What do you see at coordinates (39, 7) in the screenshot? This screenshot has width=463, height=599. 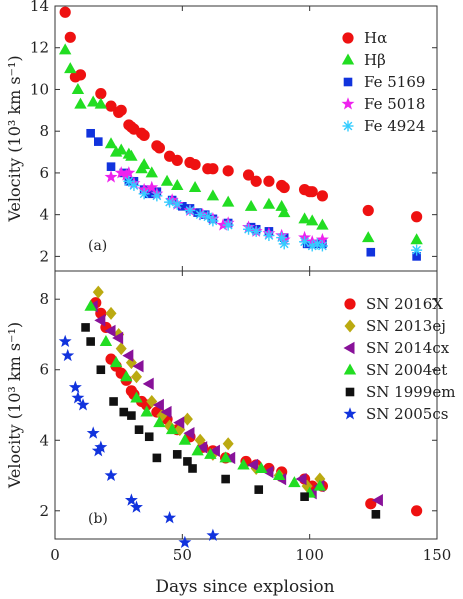 I see `y-tick-label: 14` at bounding box center [39, 7].